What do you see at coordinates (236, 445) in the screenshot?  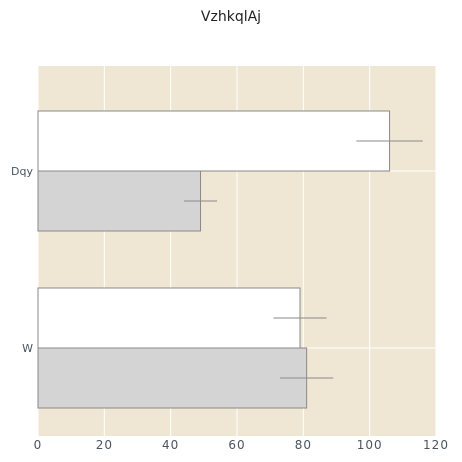 I see `x-tick-label: 60` at bounding box center [236, 445].